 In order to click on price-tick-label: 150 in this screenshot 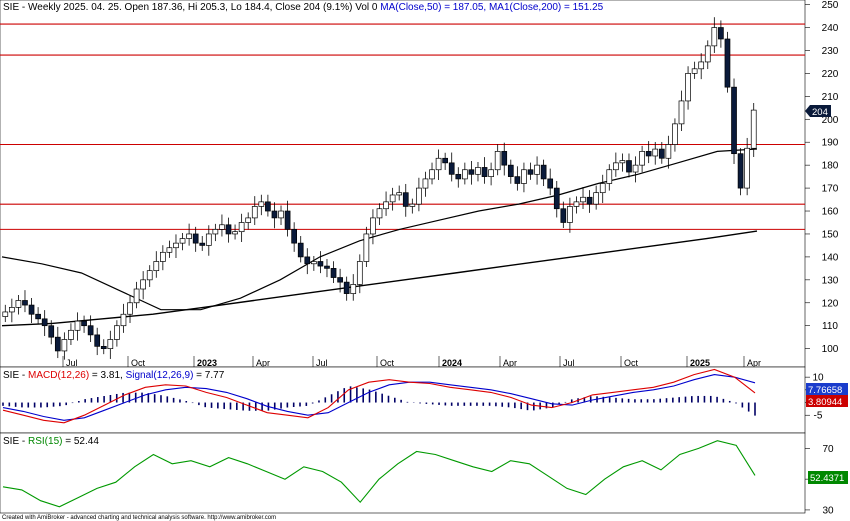, I will do `click(830, 234)`.